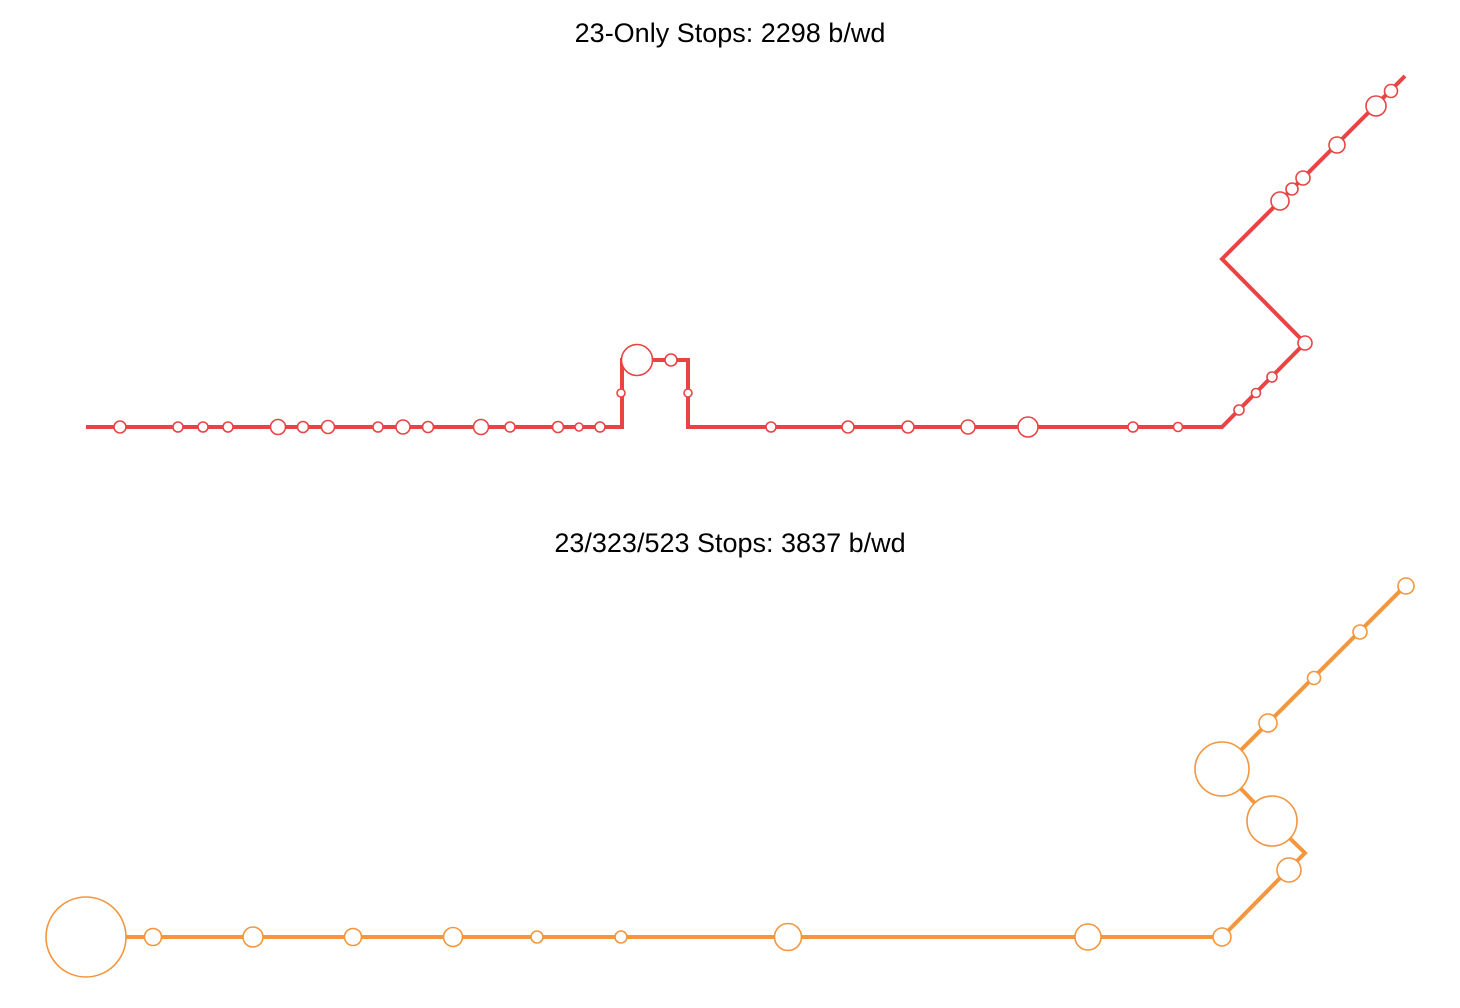 The width and height of the screenshot is (1460, 1008). I want to click on panel-title: 23/323/523 Stops: 3837 b/wd, so click(730, 543).